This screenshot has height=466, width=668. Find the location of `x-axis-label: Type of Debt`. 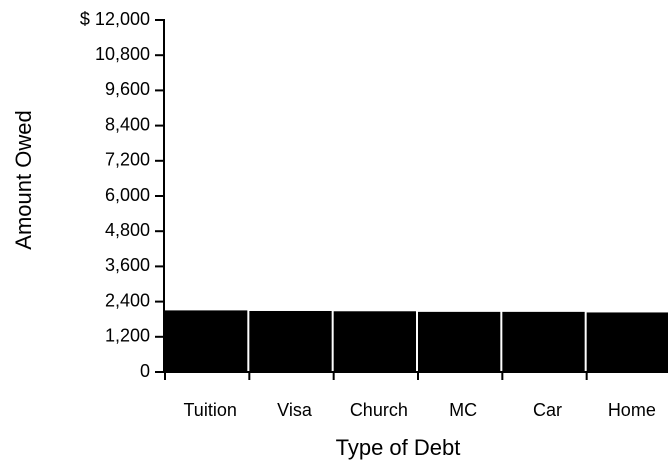

x-axis-label: Type of Debt is located at coordinates (398, 447).